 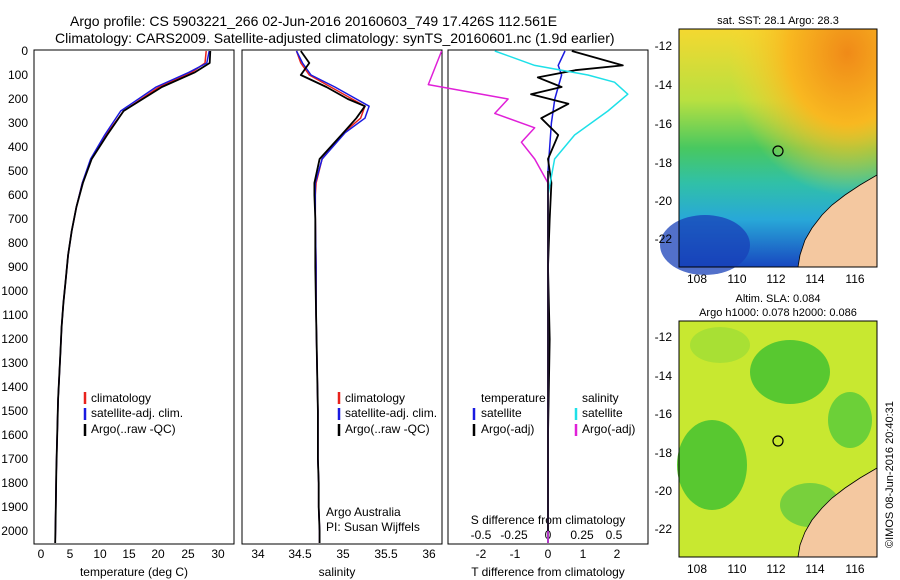 What do you see at coordinates (14, 387) in the screenshot?
I see `depth-tick-label: 1400` at bounding box center [14, 387].